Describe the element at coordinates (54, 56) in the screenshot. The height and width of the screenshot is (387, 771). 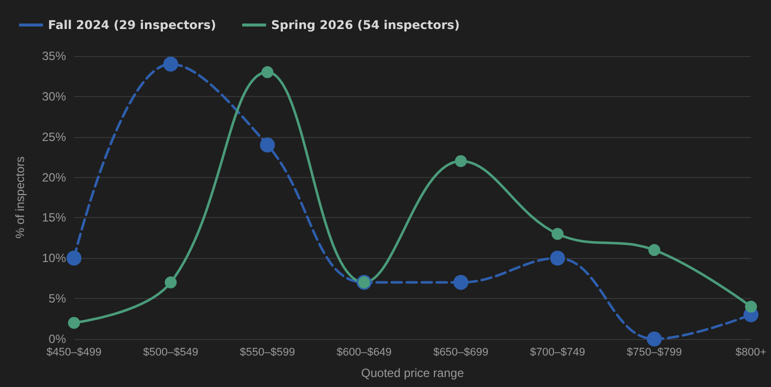
I see `y-tick-label: 35%` at that location.